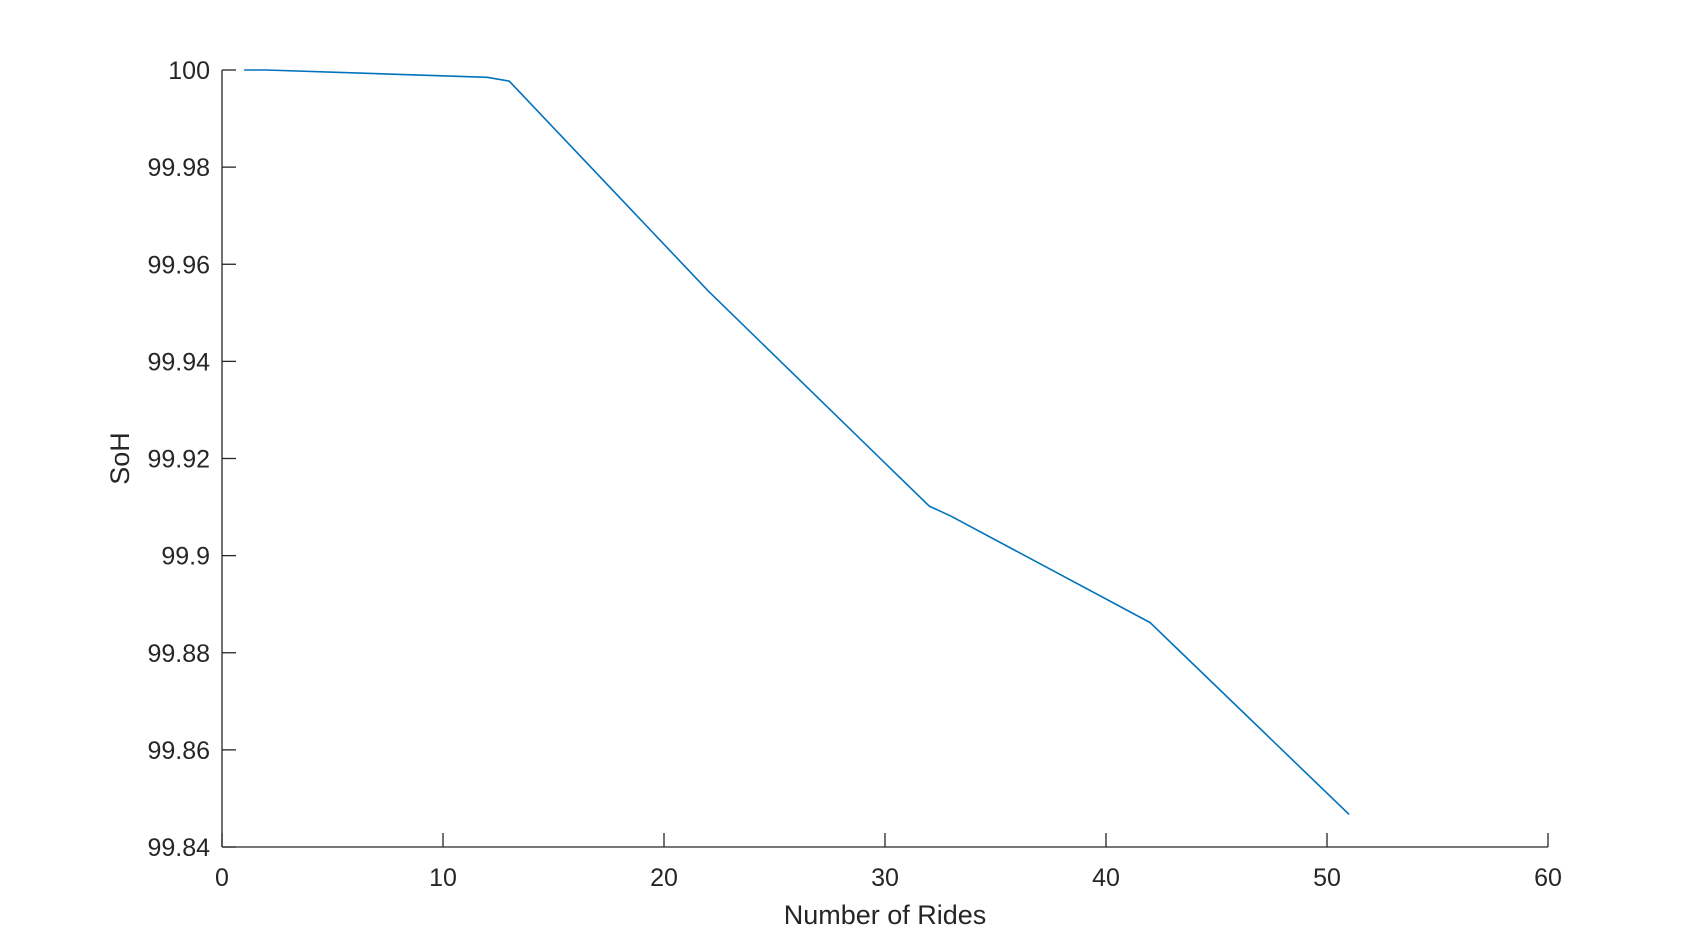 This screenshot has height=940, width=1691. I want to click on y-tick-label: 99.86, so click(178, 751).